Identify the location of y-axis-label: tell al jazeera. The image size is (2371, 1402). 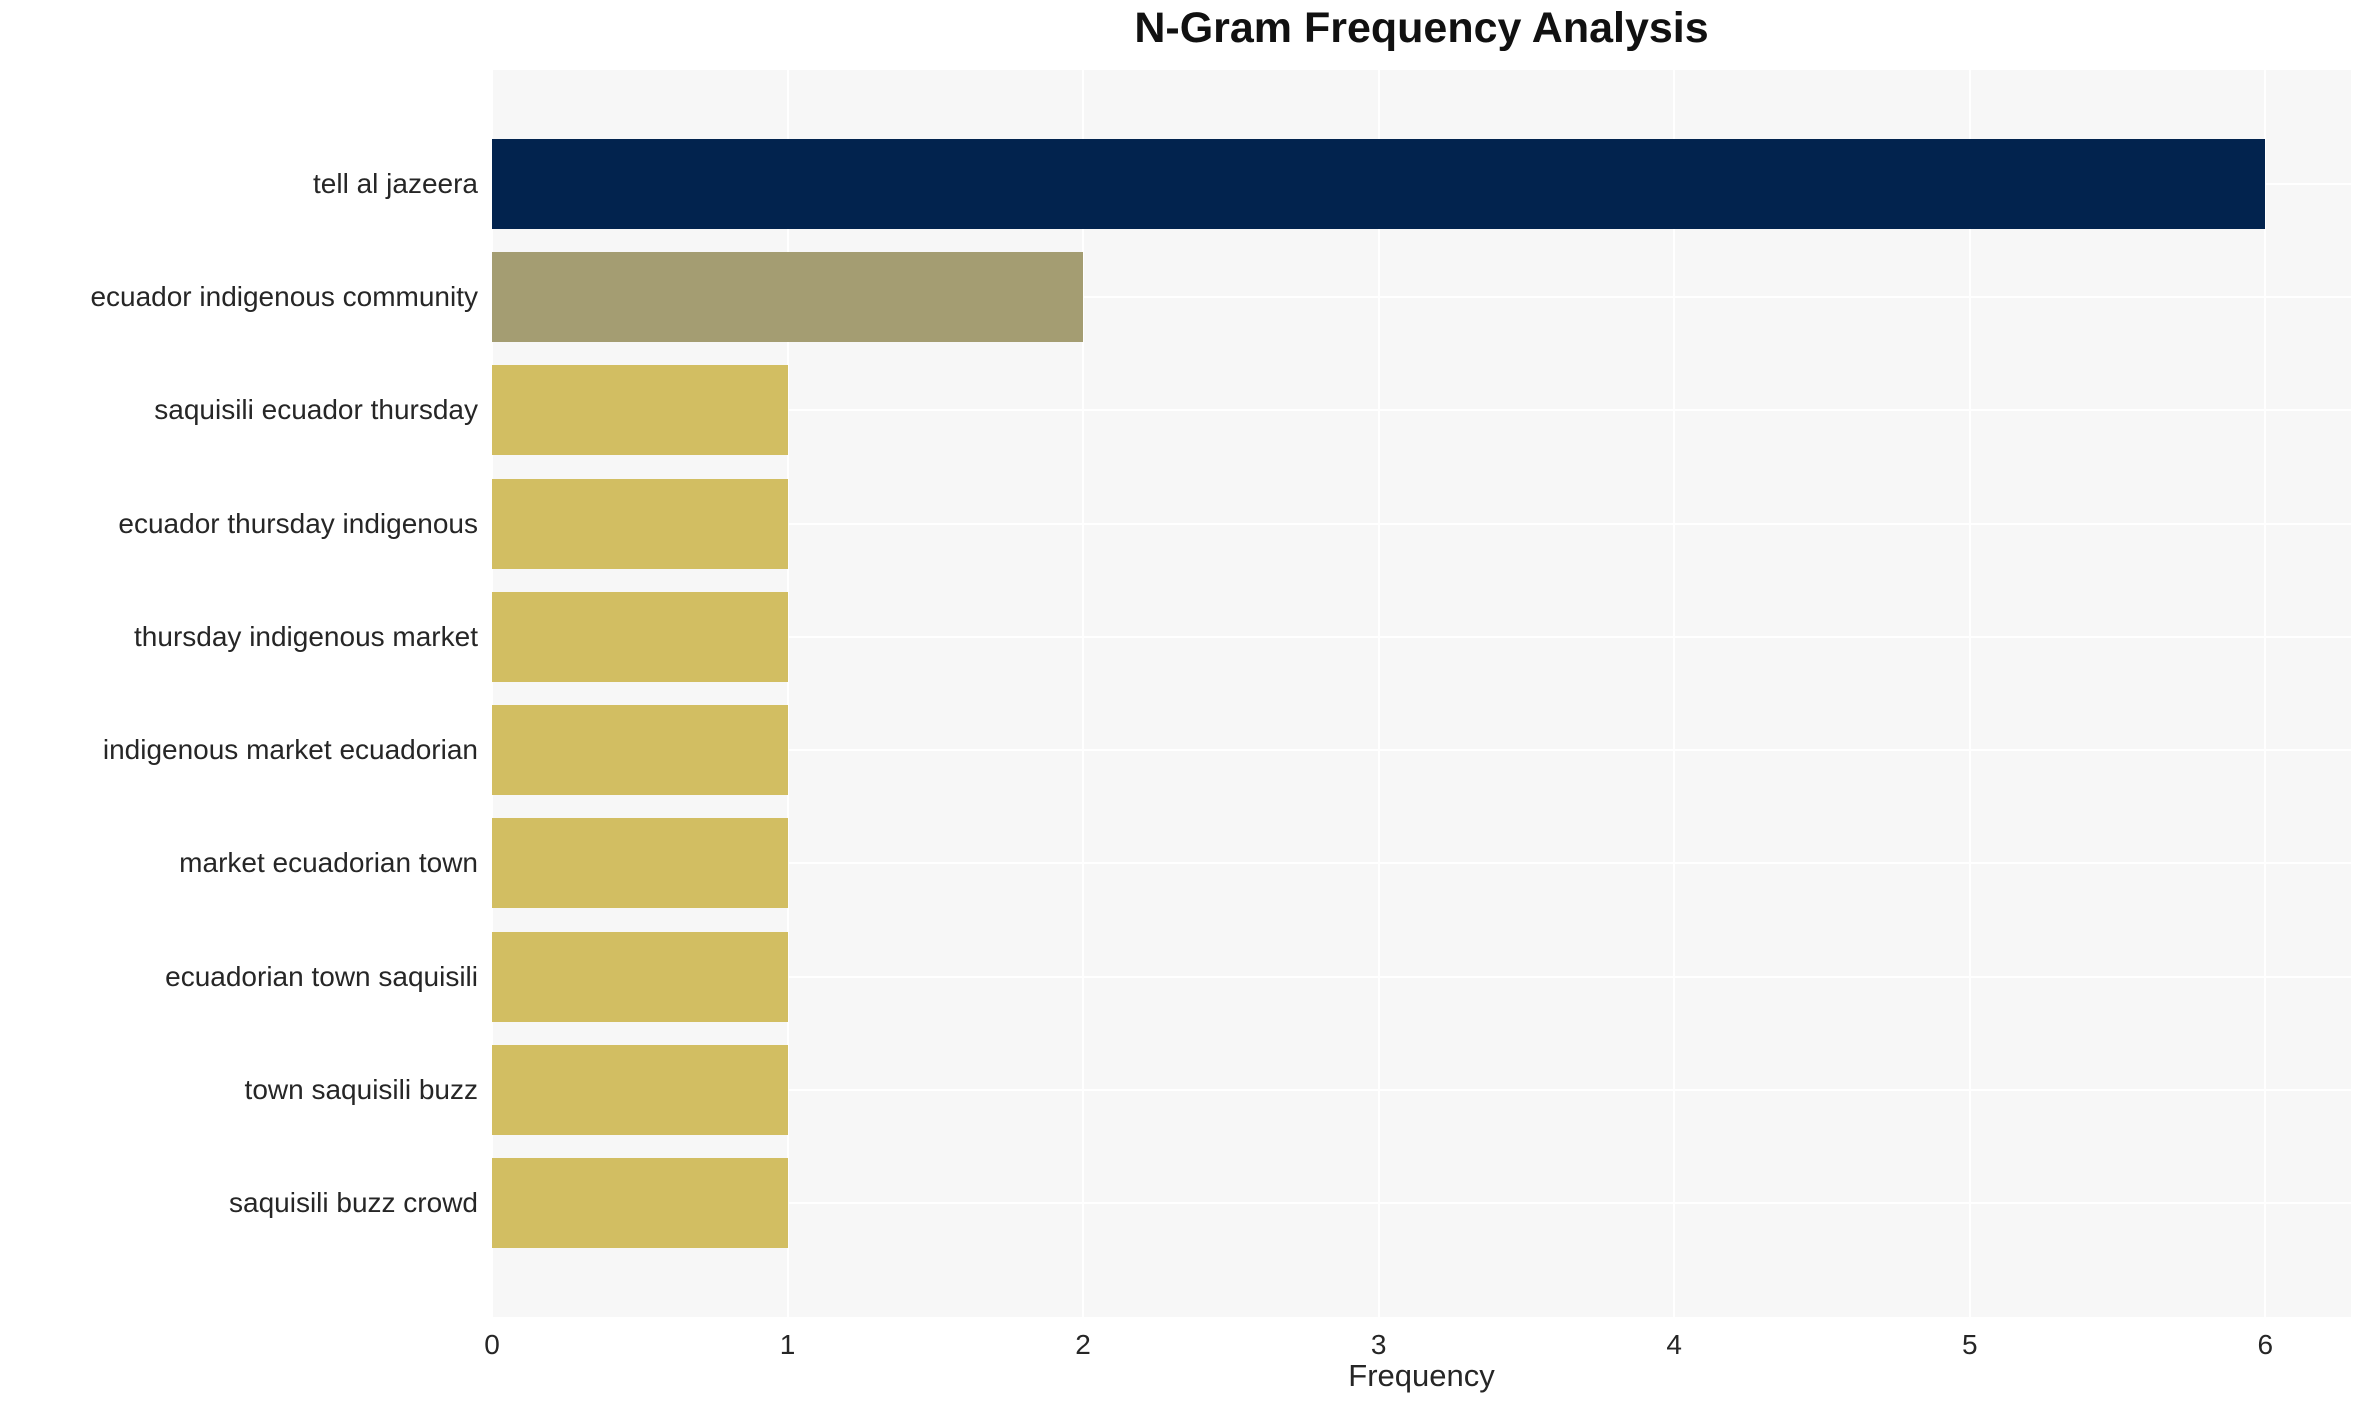
(395, 183).